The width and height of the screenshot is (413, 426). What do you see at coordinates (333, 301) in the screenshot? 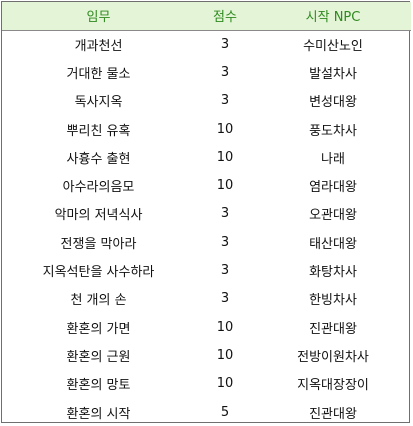
I see `quest-npc: 한빙차사` at bounding box center [333, 301].